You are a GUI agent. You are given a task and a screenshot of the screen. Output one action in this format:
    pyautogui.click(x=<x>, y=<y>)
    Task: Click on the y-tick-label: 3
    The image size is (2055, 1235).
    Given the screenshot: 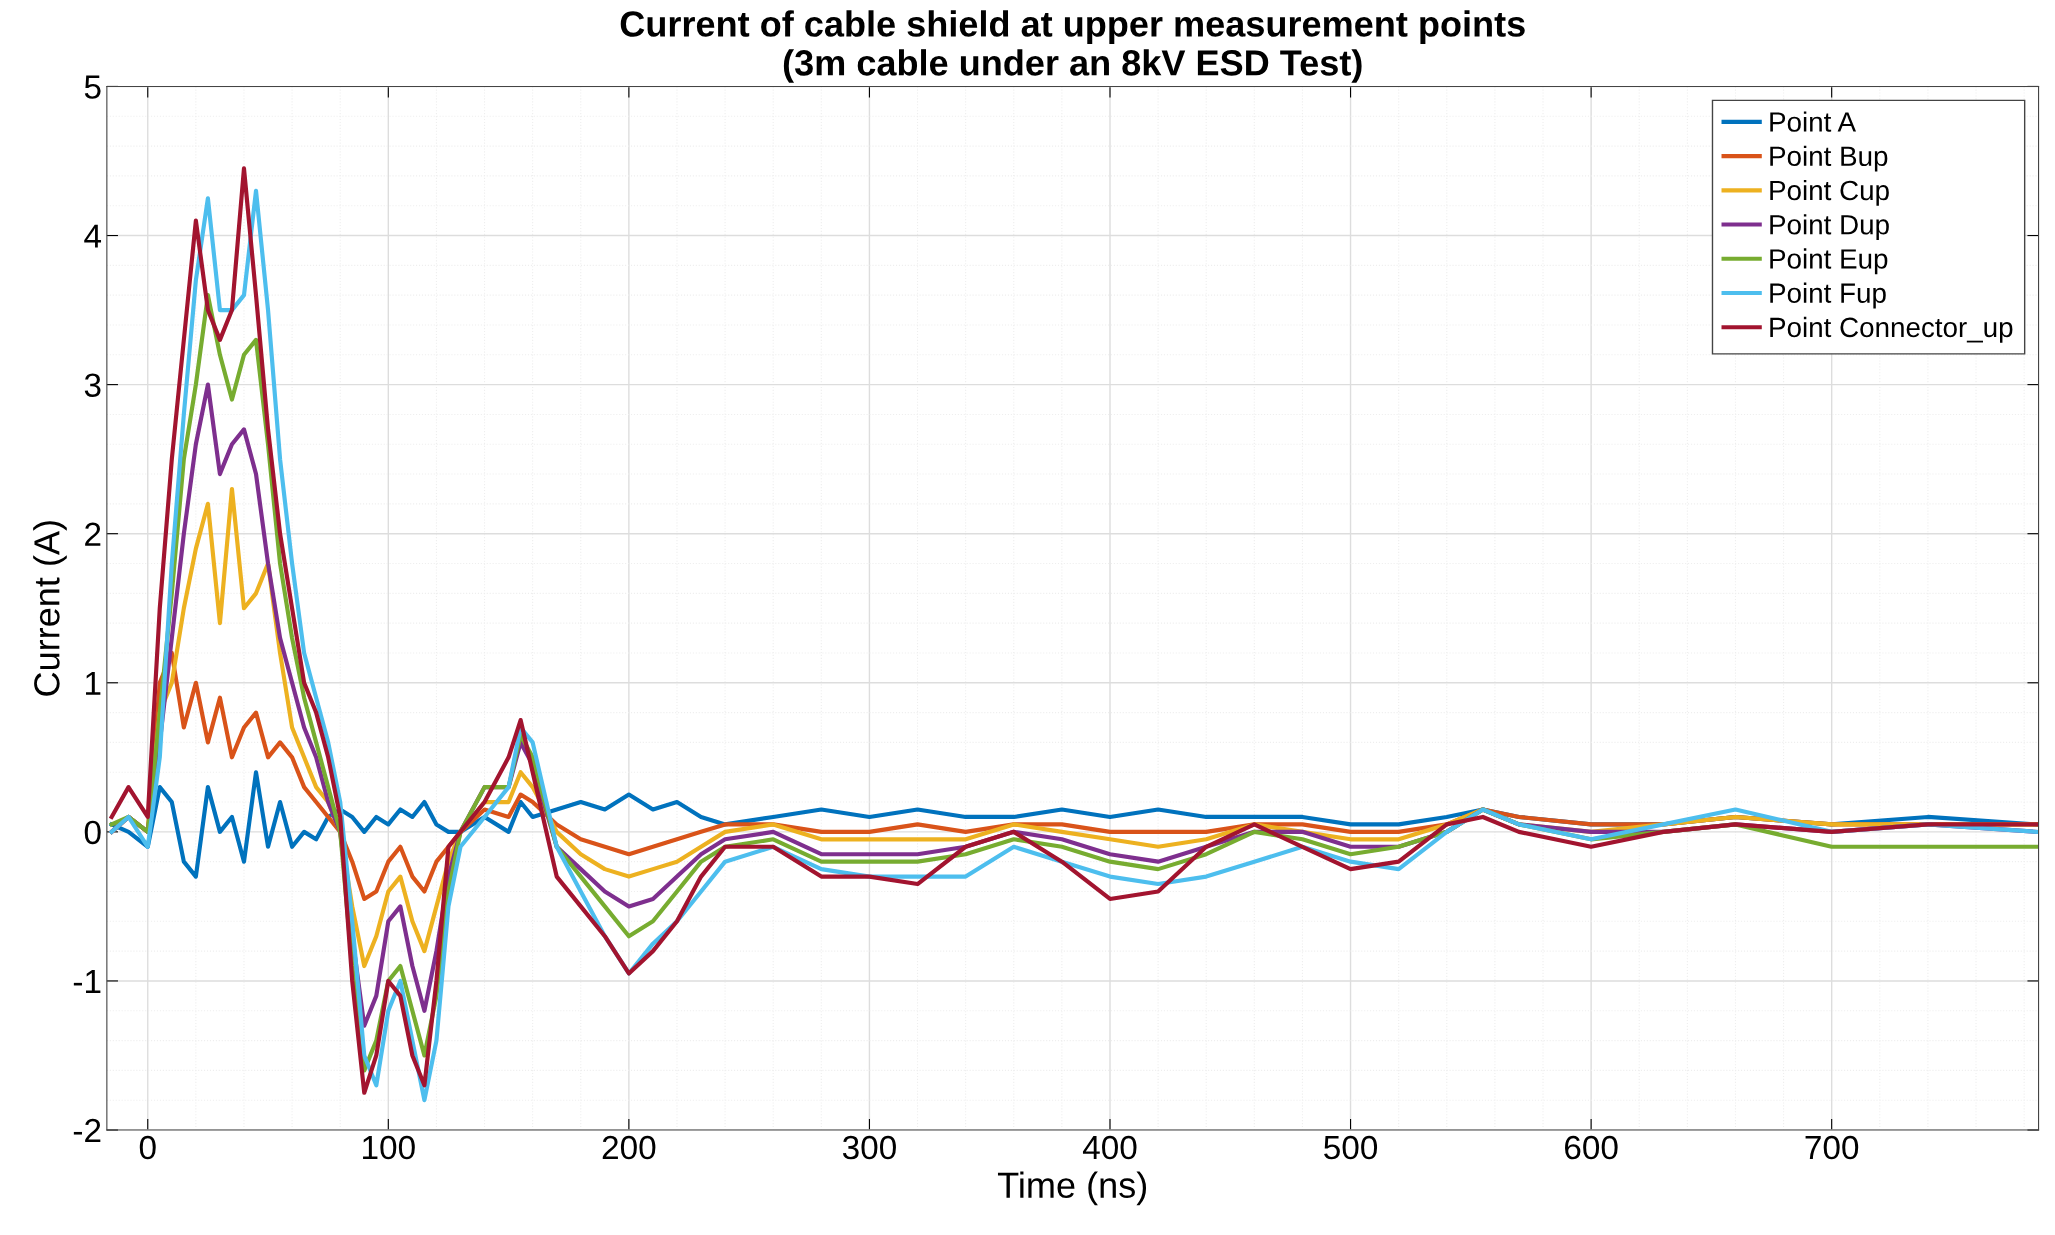 What is the action you would take?
    pyautogui.click(x=92, y=385)
    